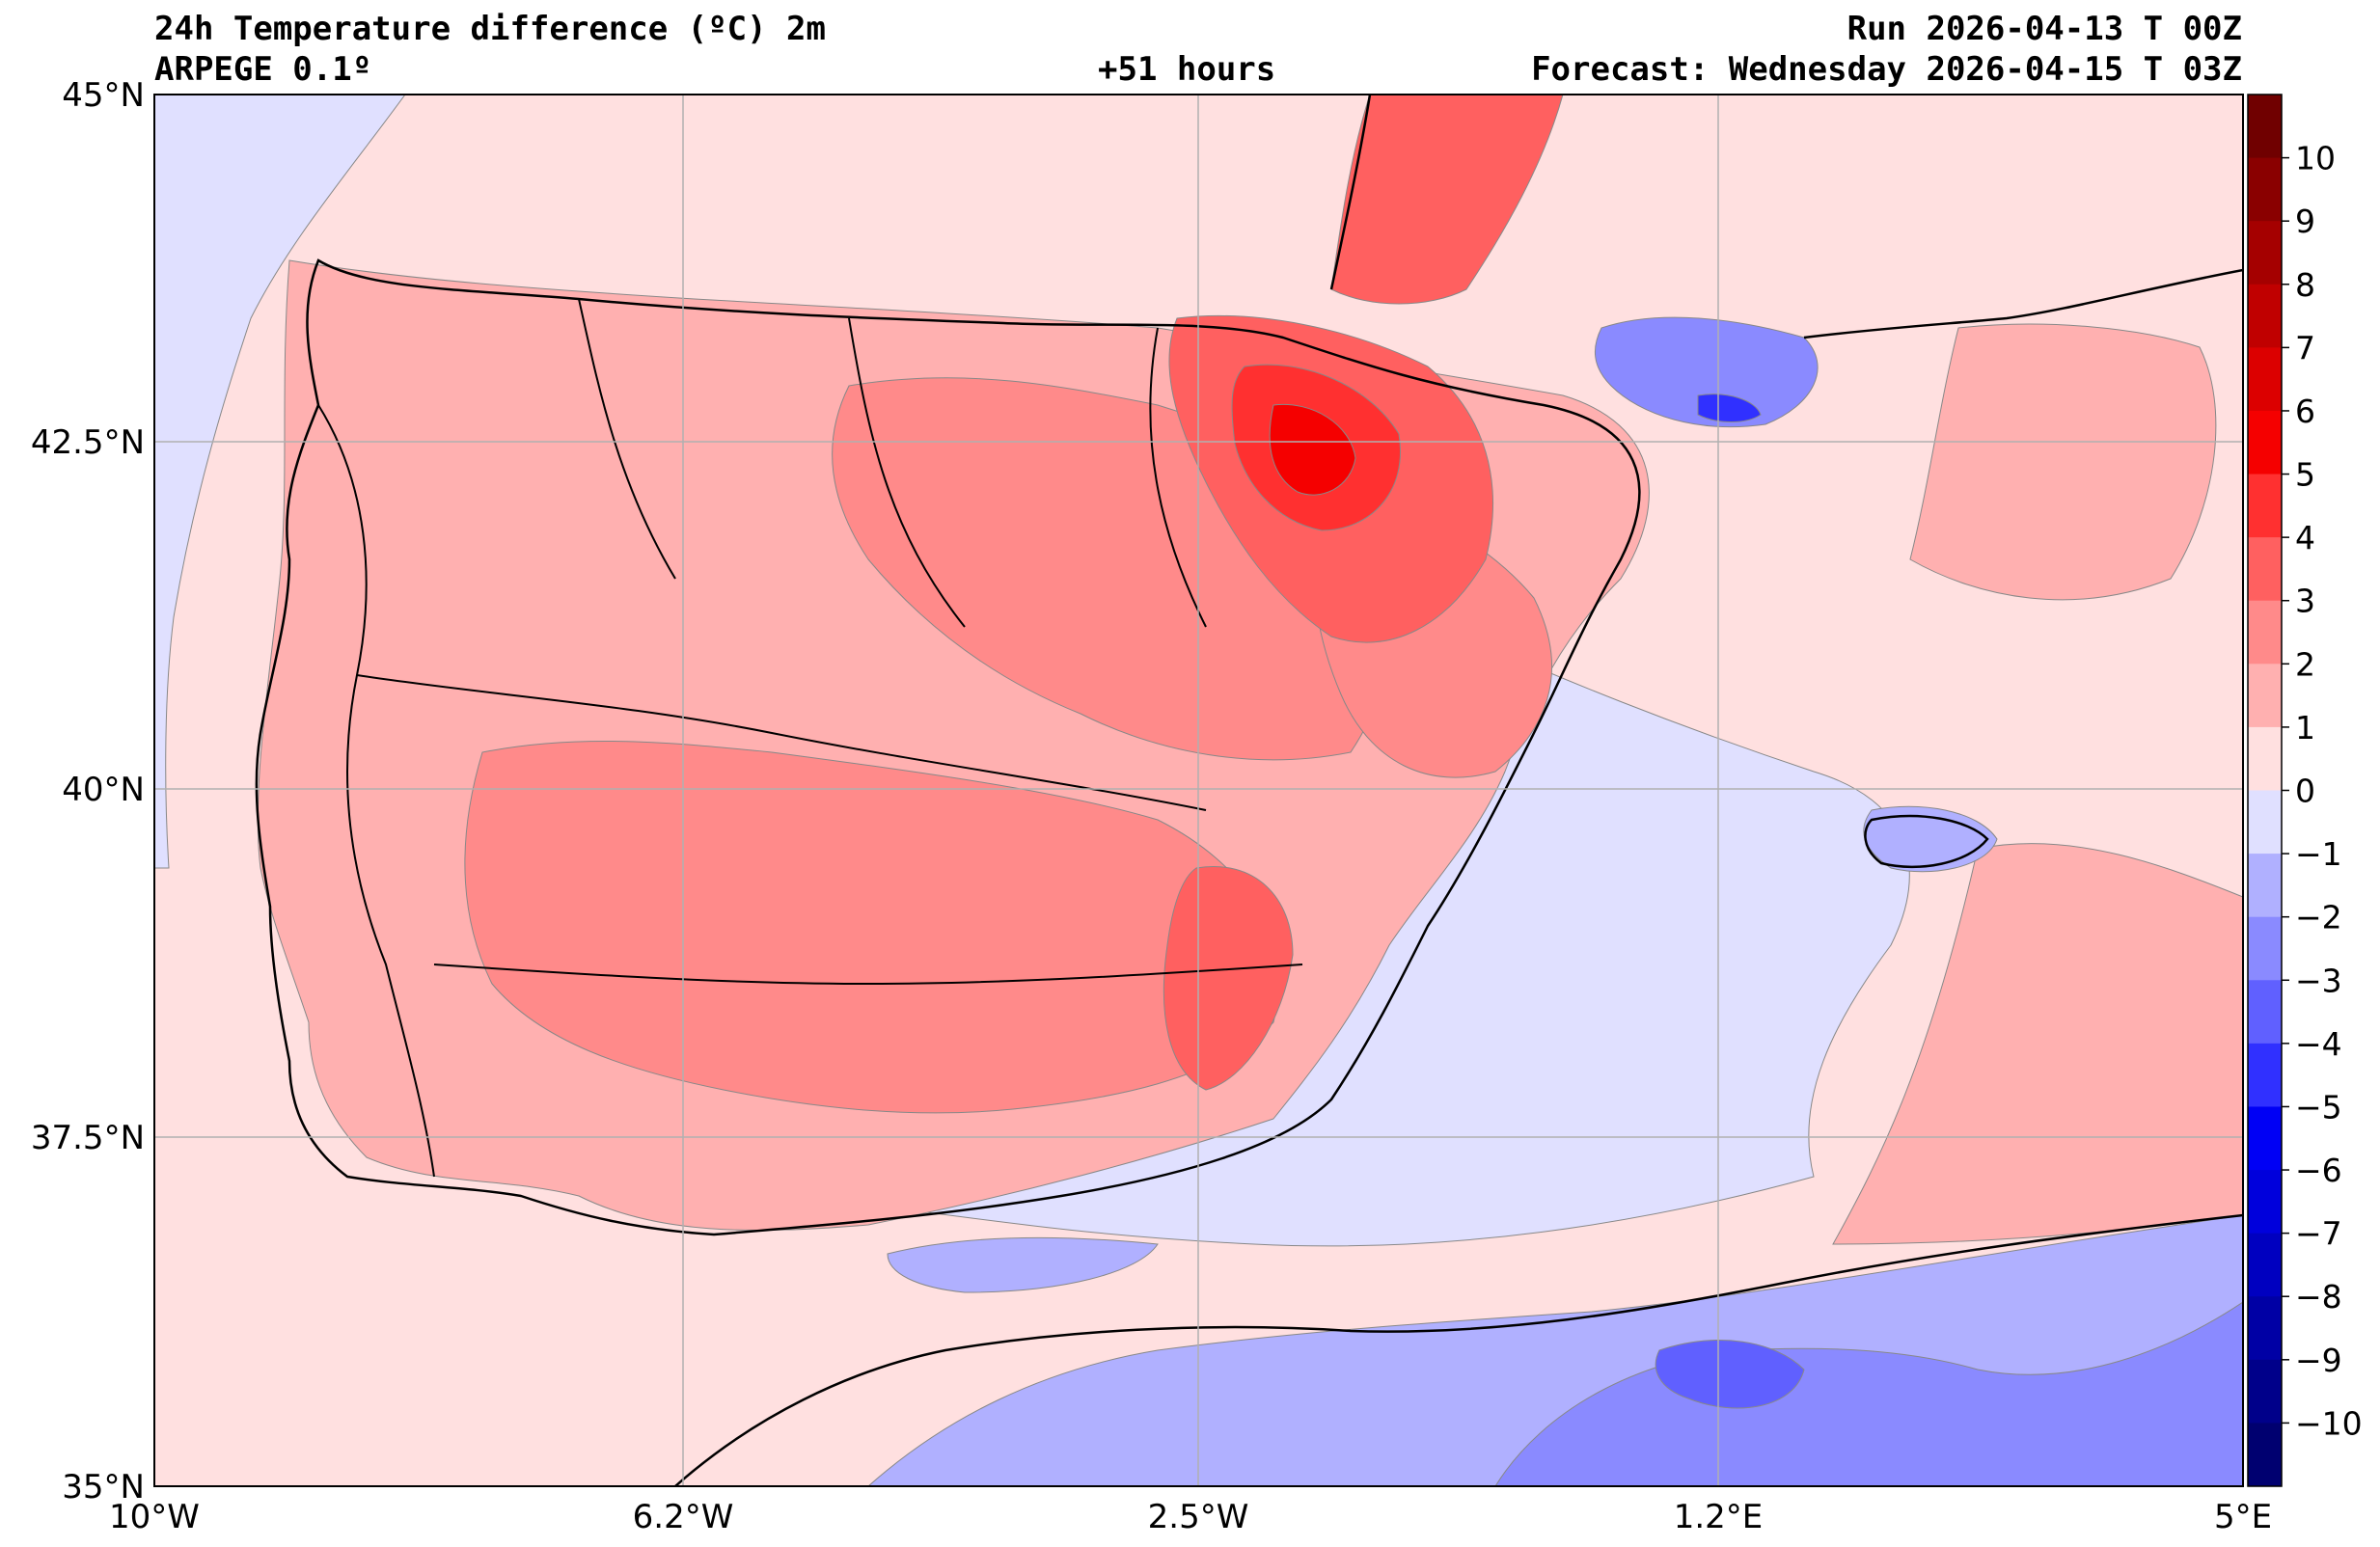 Image resolution: width=2380 pixels, height=1547 pixels. What do you see at coordinates (2305, 412) in the screenshot?
I see `colorbar-tick-label: 6` at bounding box center [2305, 412].